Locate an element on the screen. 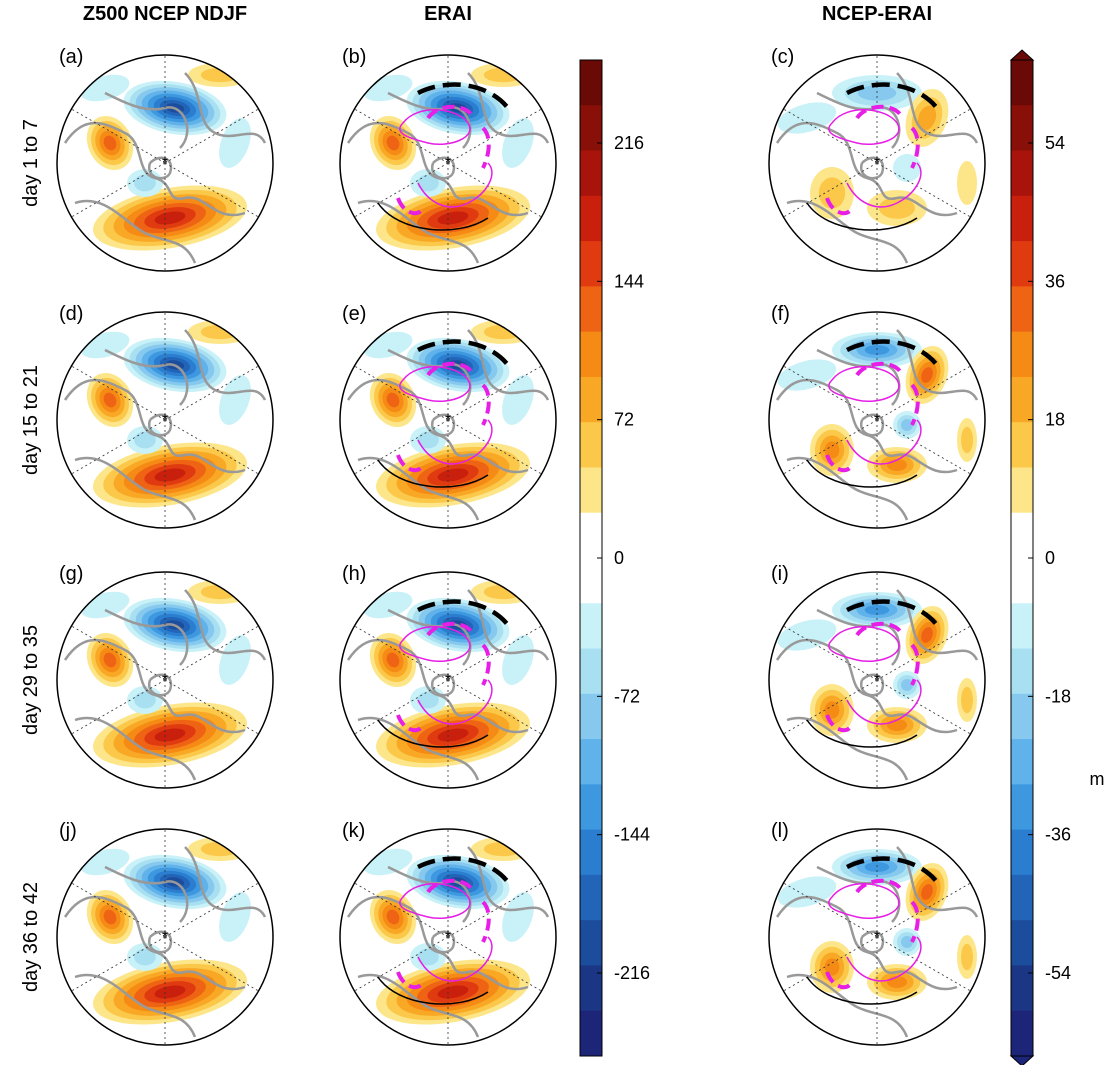 Image resolution: width=1116 pixels, height=1065 pixels. map-panel-k: * (k) is located at coordinates (448, 933).